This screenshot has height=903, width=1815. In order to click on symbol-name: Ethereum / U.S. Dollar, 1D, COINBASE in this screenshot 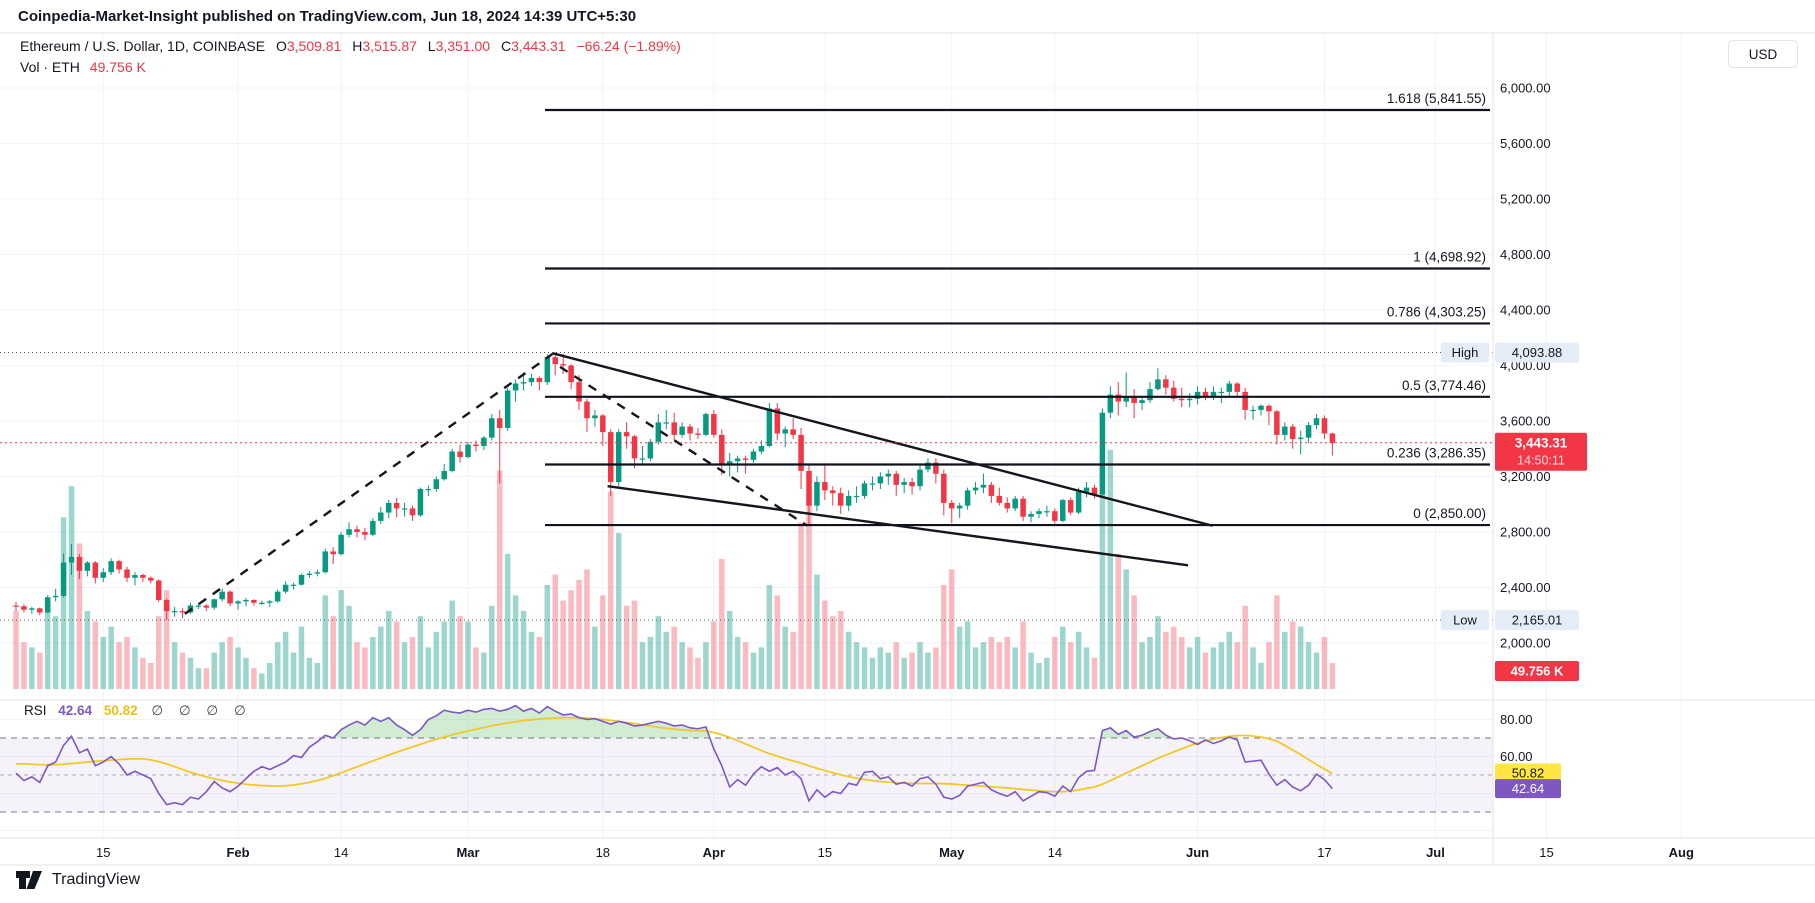, I will do `click(143, 46)`.